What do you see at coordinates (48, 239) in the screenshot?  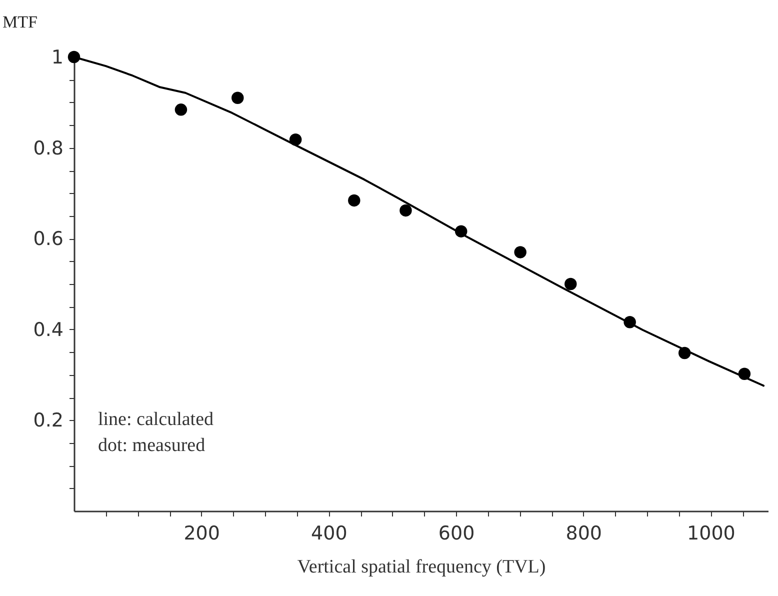 I see `y-tick-label: 0.6` at bounding box center [48, 239].